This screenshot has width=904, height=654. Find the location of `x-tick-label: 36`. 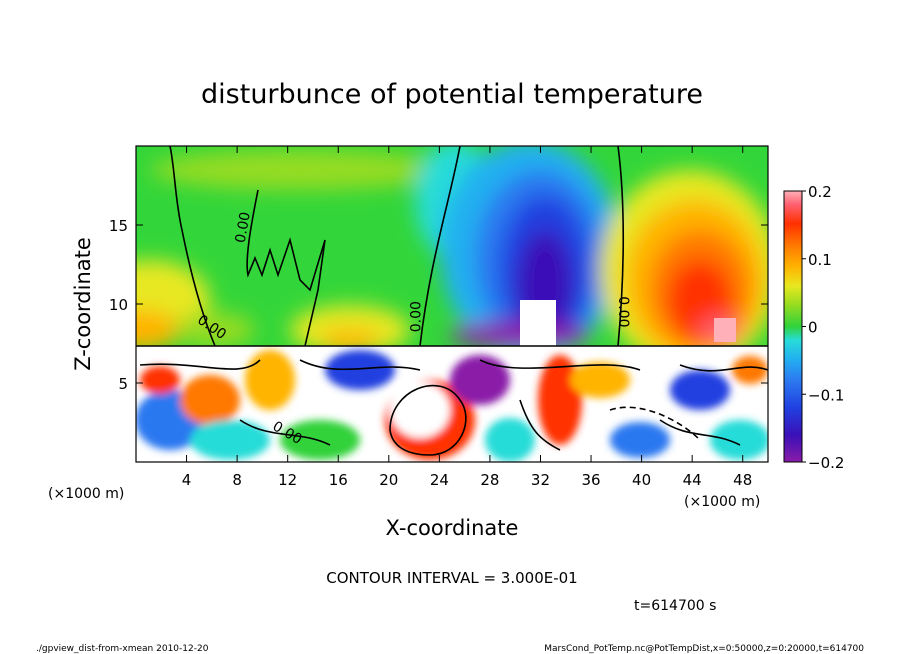

x-tick-label: 36 is located at coordinates (590, 480).